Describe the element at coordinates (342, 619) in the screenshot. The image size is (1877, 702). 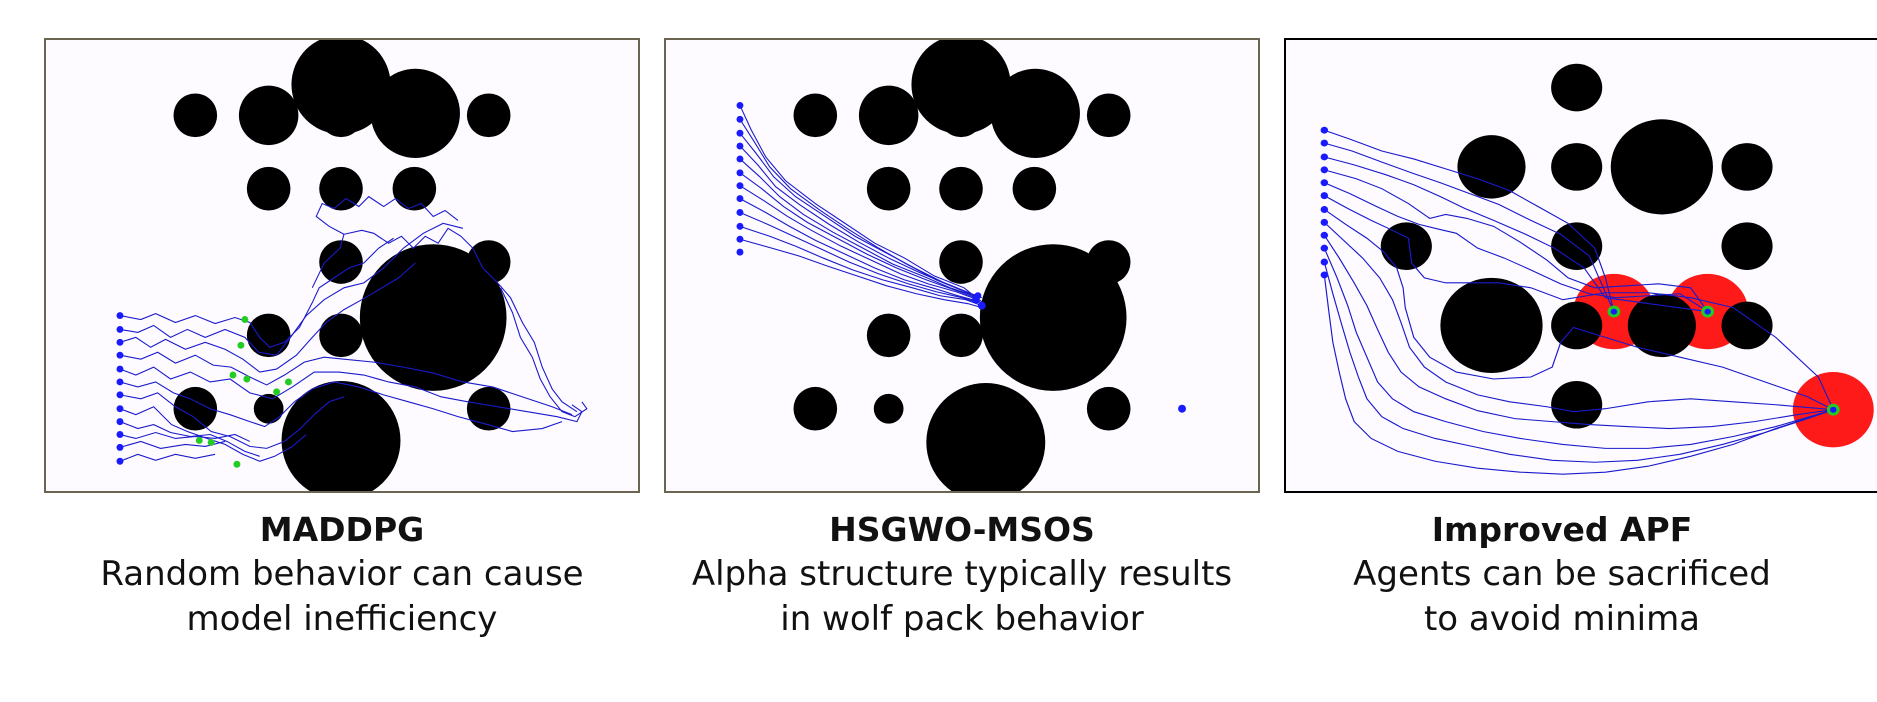
I see `maddpg-description-line-2: model inefficiency` at that location.